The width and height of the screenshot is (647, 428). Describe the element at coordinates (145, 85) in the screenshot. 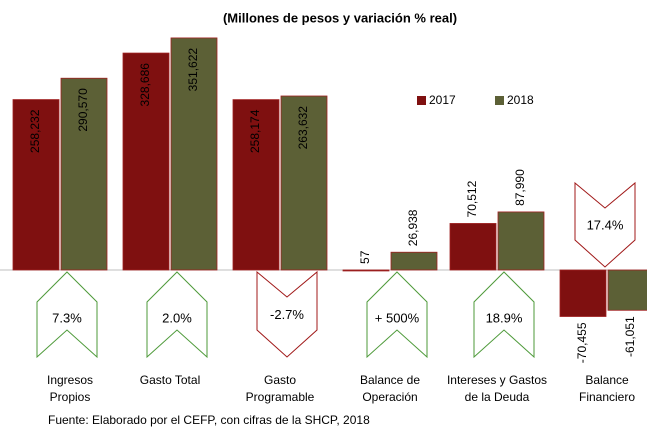

I see `value-label: 328,686` at that location.